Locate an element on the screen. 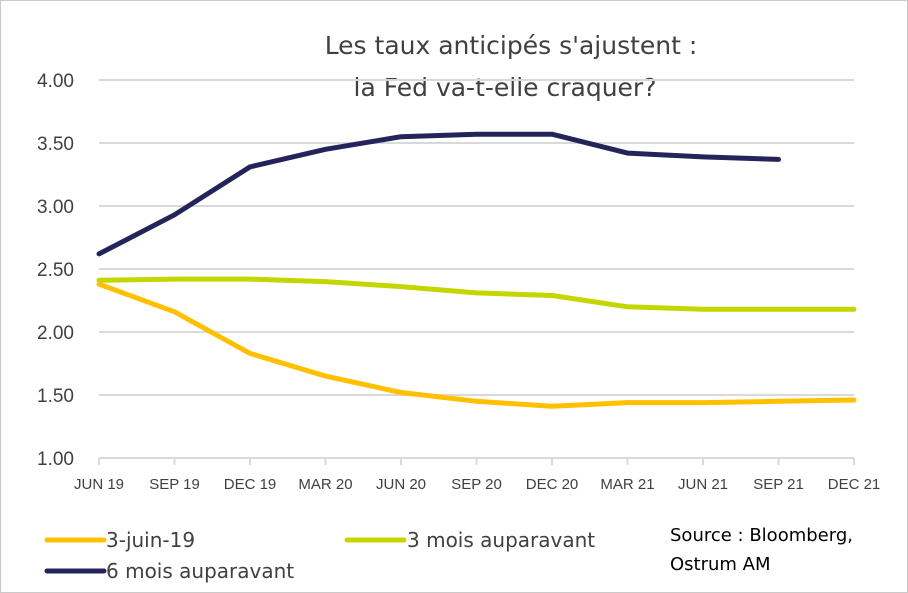  y-axis: 1.00 1.50 2.00 2.50 3.00 3.50 4.00 is located at coordinates (55, 270).